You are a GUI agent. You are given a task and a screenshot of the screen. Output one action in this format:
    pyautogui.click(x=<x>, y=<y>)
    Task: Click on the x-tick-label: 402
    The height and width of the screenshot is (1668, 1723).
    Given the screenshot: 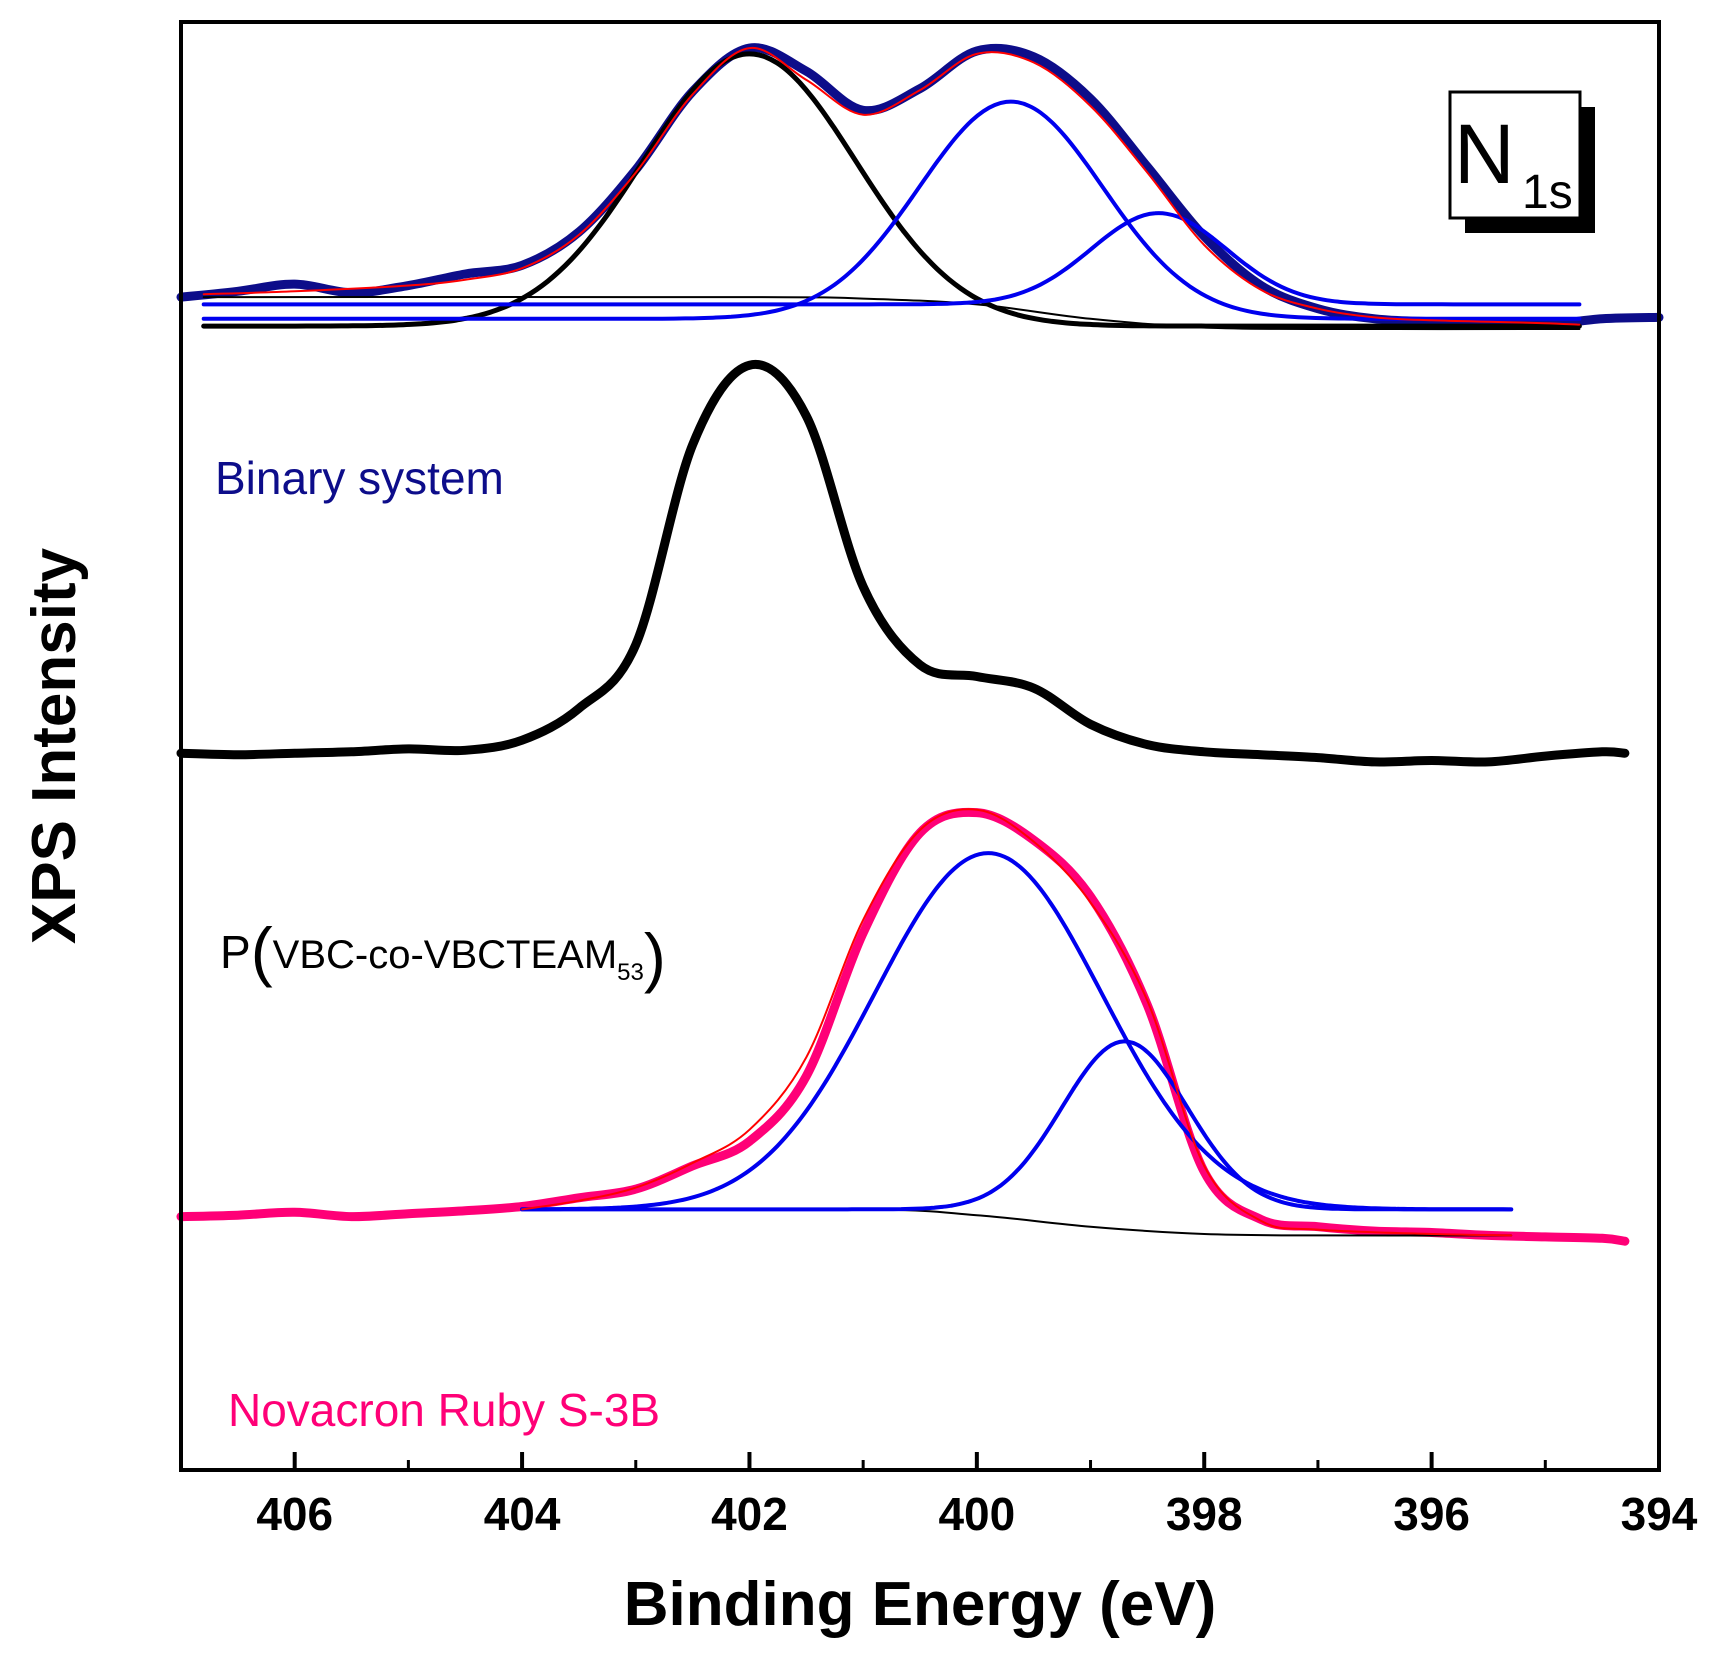 What is the action you would take?
    pyautogui.click(x=749, y=1514)
    